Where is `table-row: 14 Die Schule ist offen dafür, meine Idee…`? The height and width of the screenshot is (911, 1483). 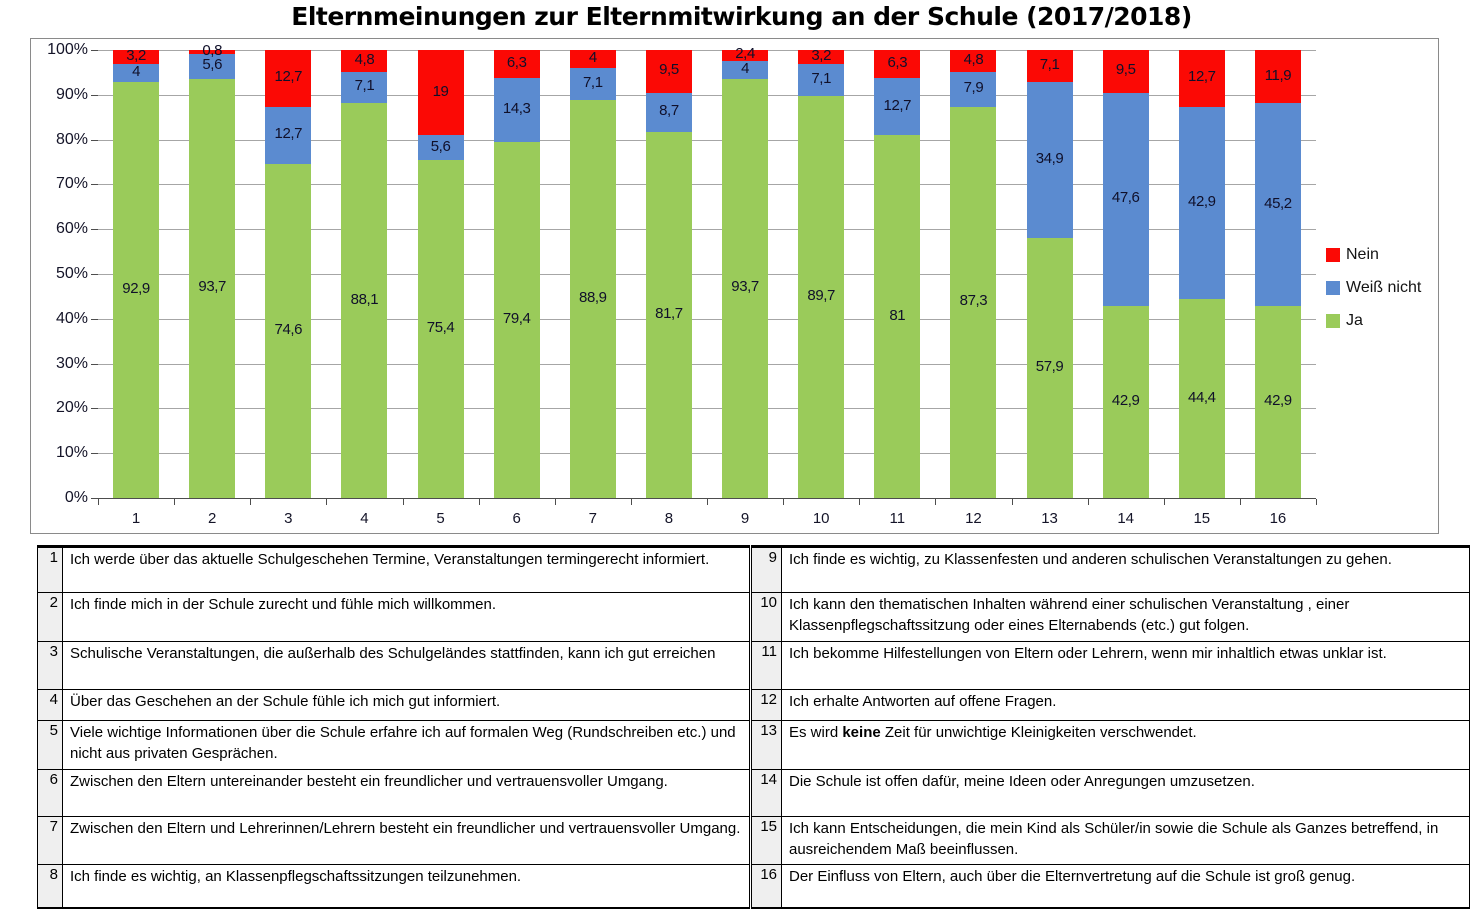 table-row: 14 Die Schule ist offen dafür, meine Idee… is located at coordinates (1110, 793).